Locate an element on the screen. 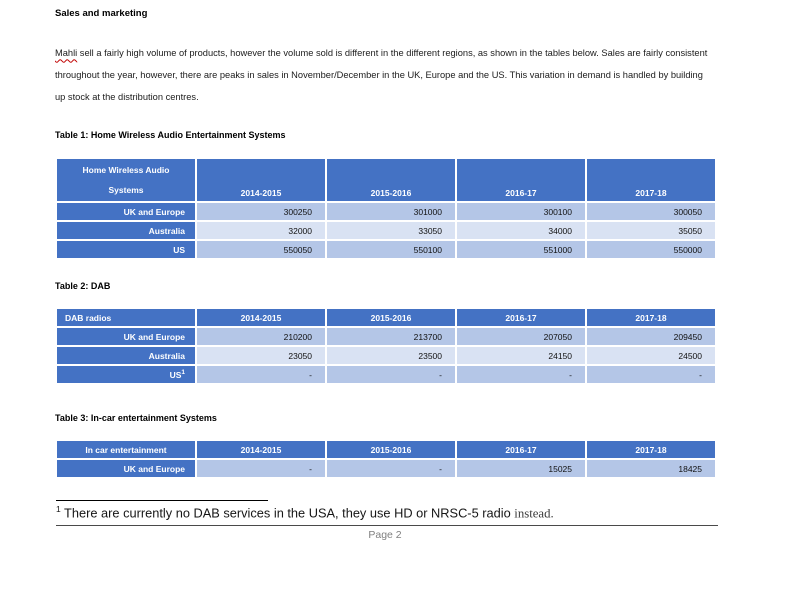  cell-value: 33050 is located at coordinates (391, 230).